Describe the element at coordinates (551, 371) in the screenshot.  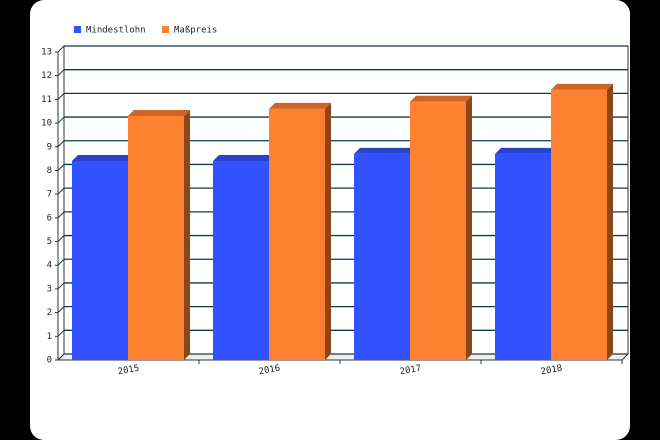
I see `x-tick-label: 2018` at that location.